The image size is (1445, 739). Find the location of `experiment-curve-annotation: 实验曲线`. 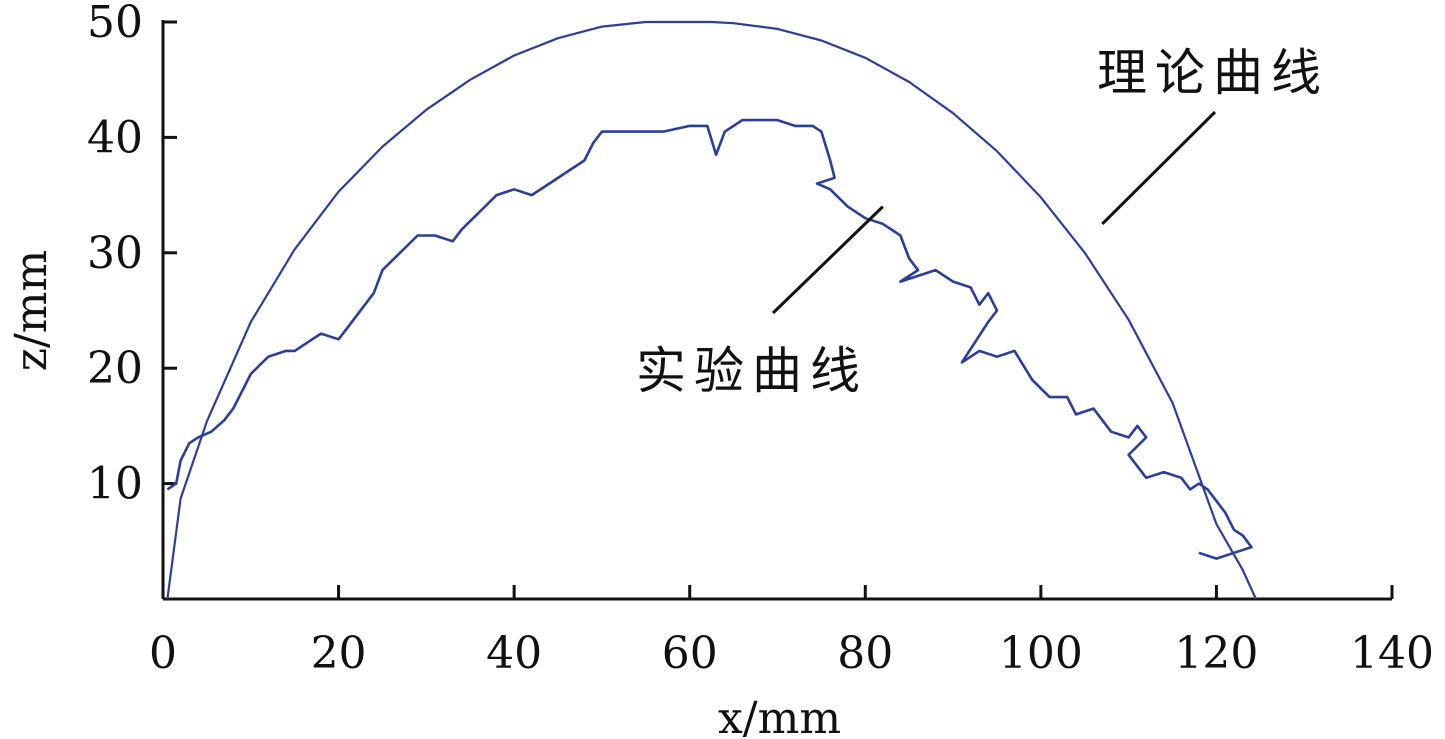

experiment-curve-annotation: 实验曲线 is located at coordinates (752, 371).